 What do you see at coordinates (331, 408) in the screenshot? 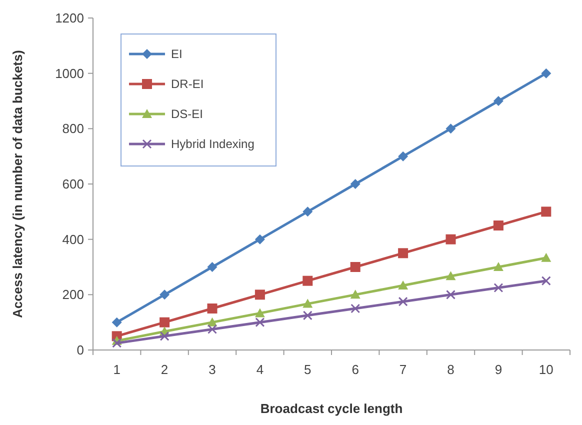
I see `x-axis-title: Broadcast cycle length` at bounding box center [331, 408].